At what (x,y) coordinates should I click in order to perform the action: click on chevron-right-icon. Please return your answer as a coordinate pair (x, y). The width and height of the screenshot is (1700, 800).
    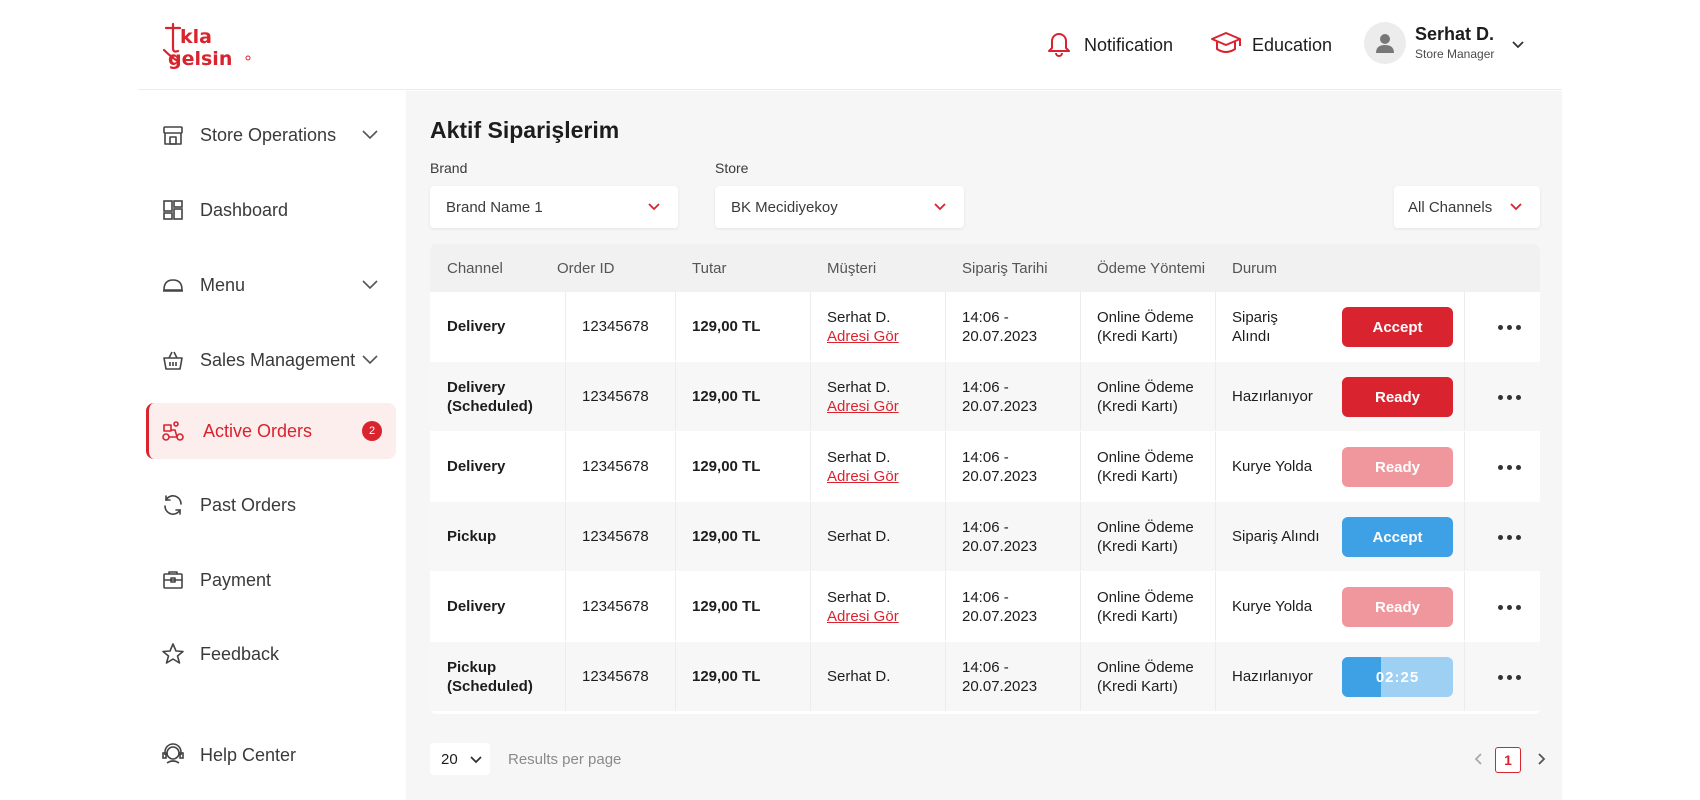
    Looking at the image, I should click on (1541, 761).